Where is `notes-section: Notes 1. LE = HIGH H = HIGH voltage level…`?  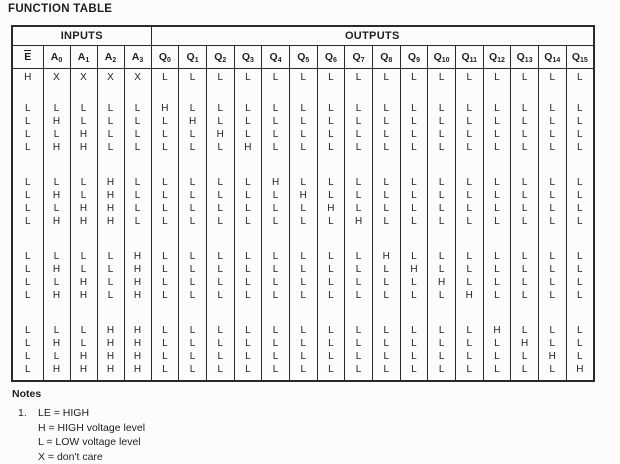
notes-section: Notes 1. LE = HIGH H = HIGH voltage level… is located at coordinates (78, 426).